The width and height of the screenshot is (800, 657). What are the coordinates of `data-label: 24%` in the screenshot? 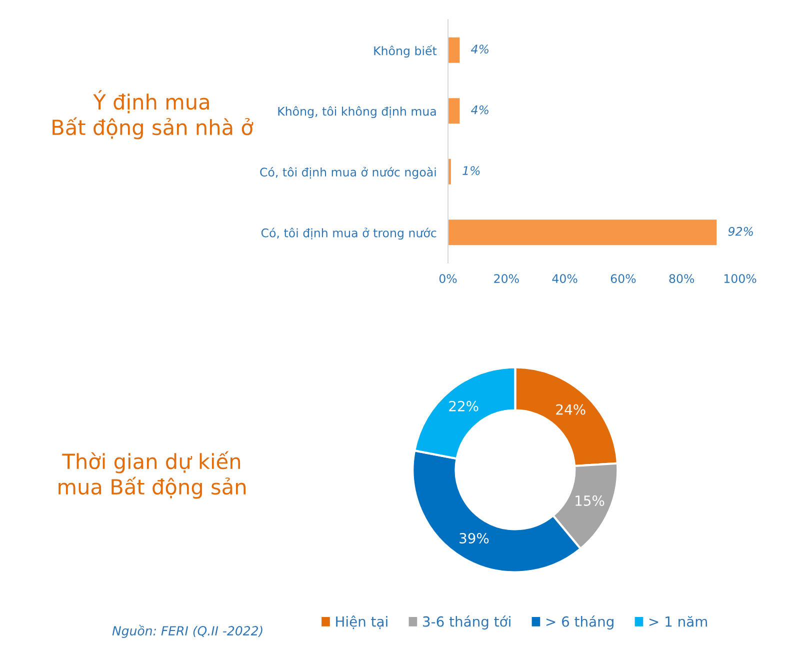 It's located at (571, 409).